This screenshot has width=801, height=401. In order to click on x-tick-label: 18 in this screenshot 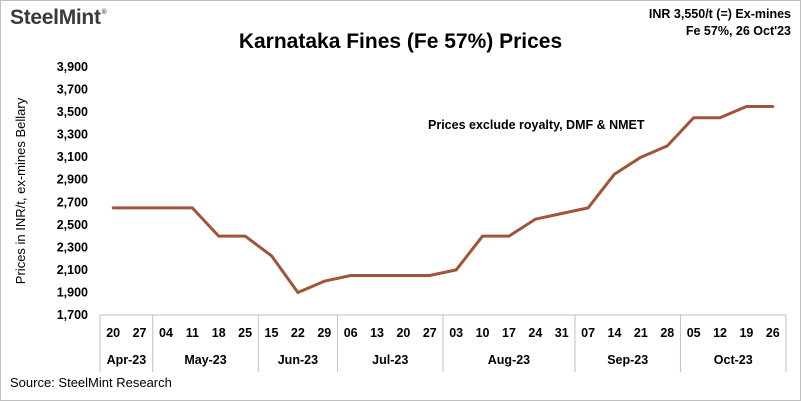, I will do `click(219, 333)`.